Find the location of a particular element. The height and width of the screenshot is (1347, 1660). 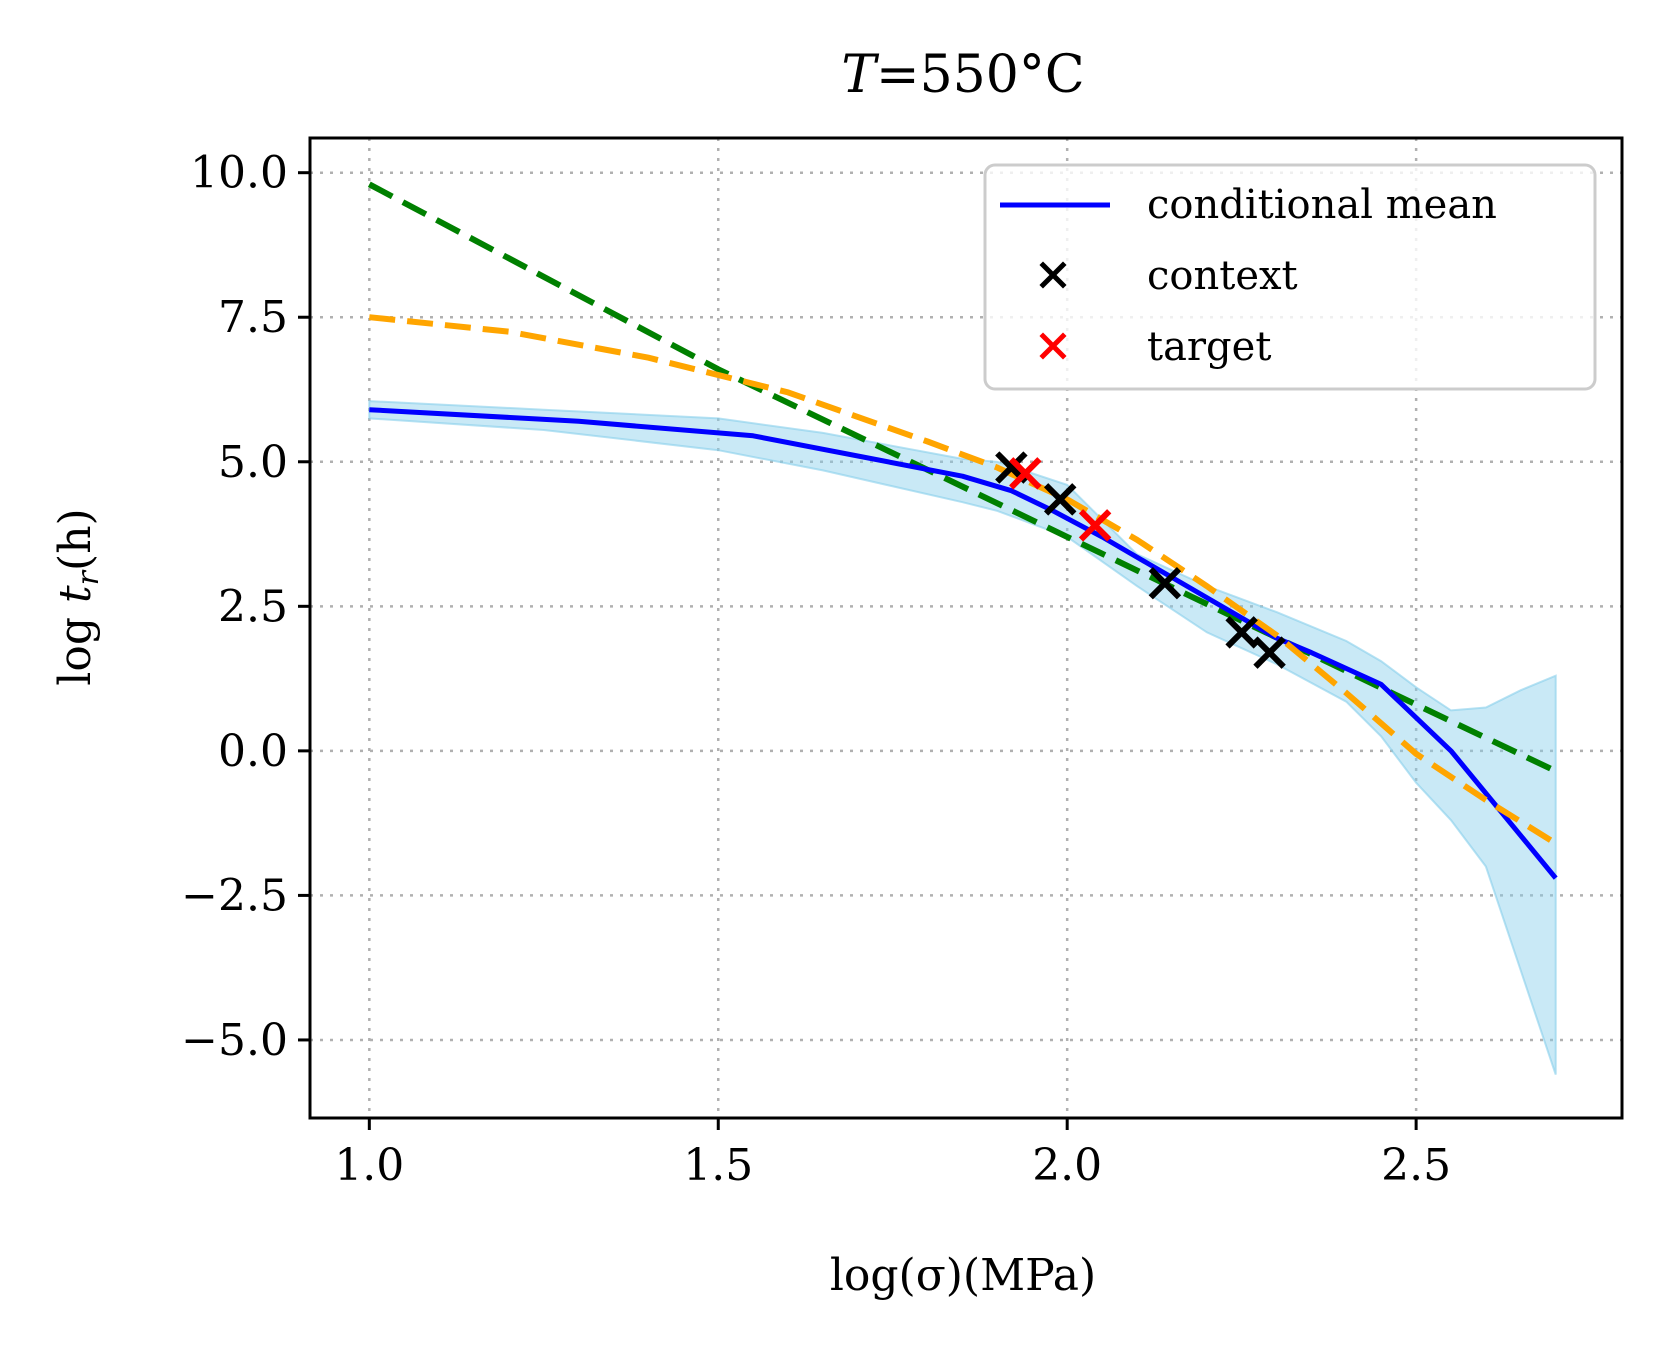

y-tick-label-0: 10.0 is located at coordinates (239, 173).